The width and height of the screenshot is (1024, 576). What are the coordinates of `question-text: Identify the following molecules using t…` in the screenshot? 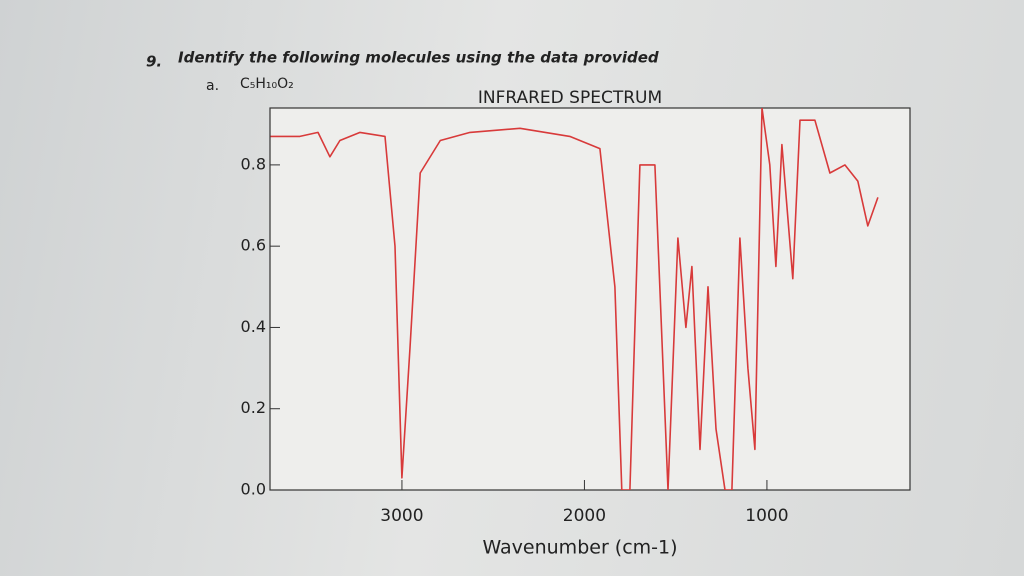 It's located at (418, 58).